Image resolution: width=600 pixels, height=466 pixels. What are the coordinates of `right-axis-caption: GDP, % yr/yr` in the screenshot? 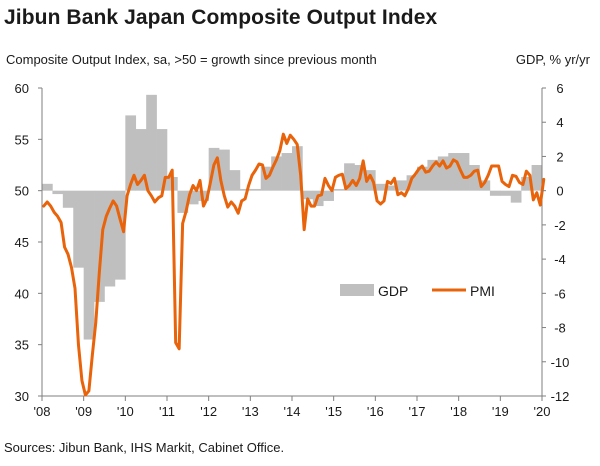 It's located at (552, 59).